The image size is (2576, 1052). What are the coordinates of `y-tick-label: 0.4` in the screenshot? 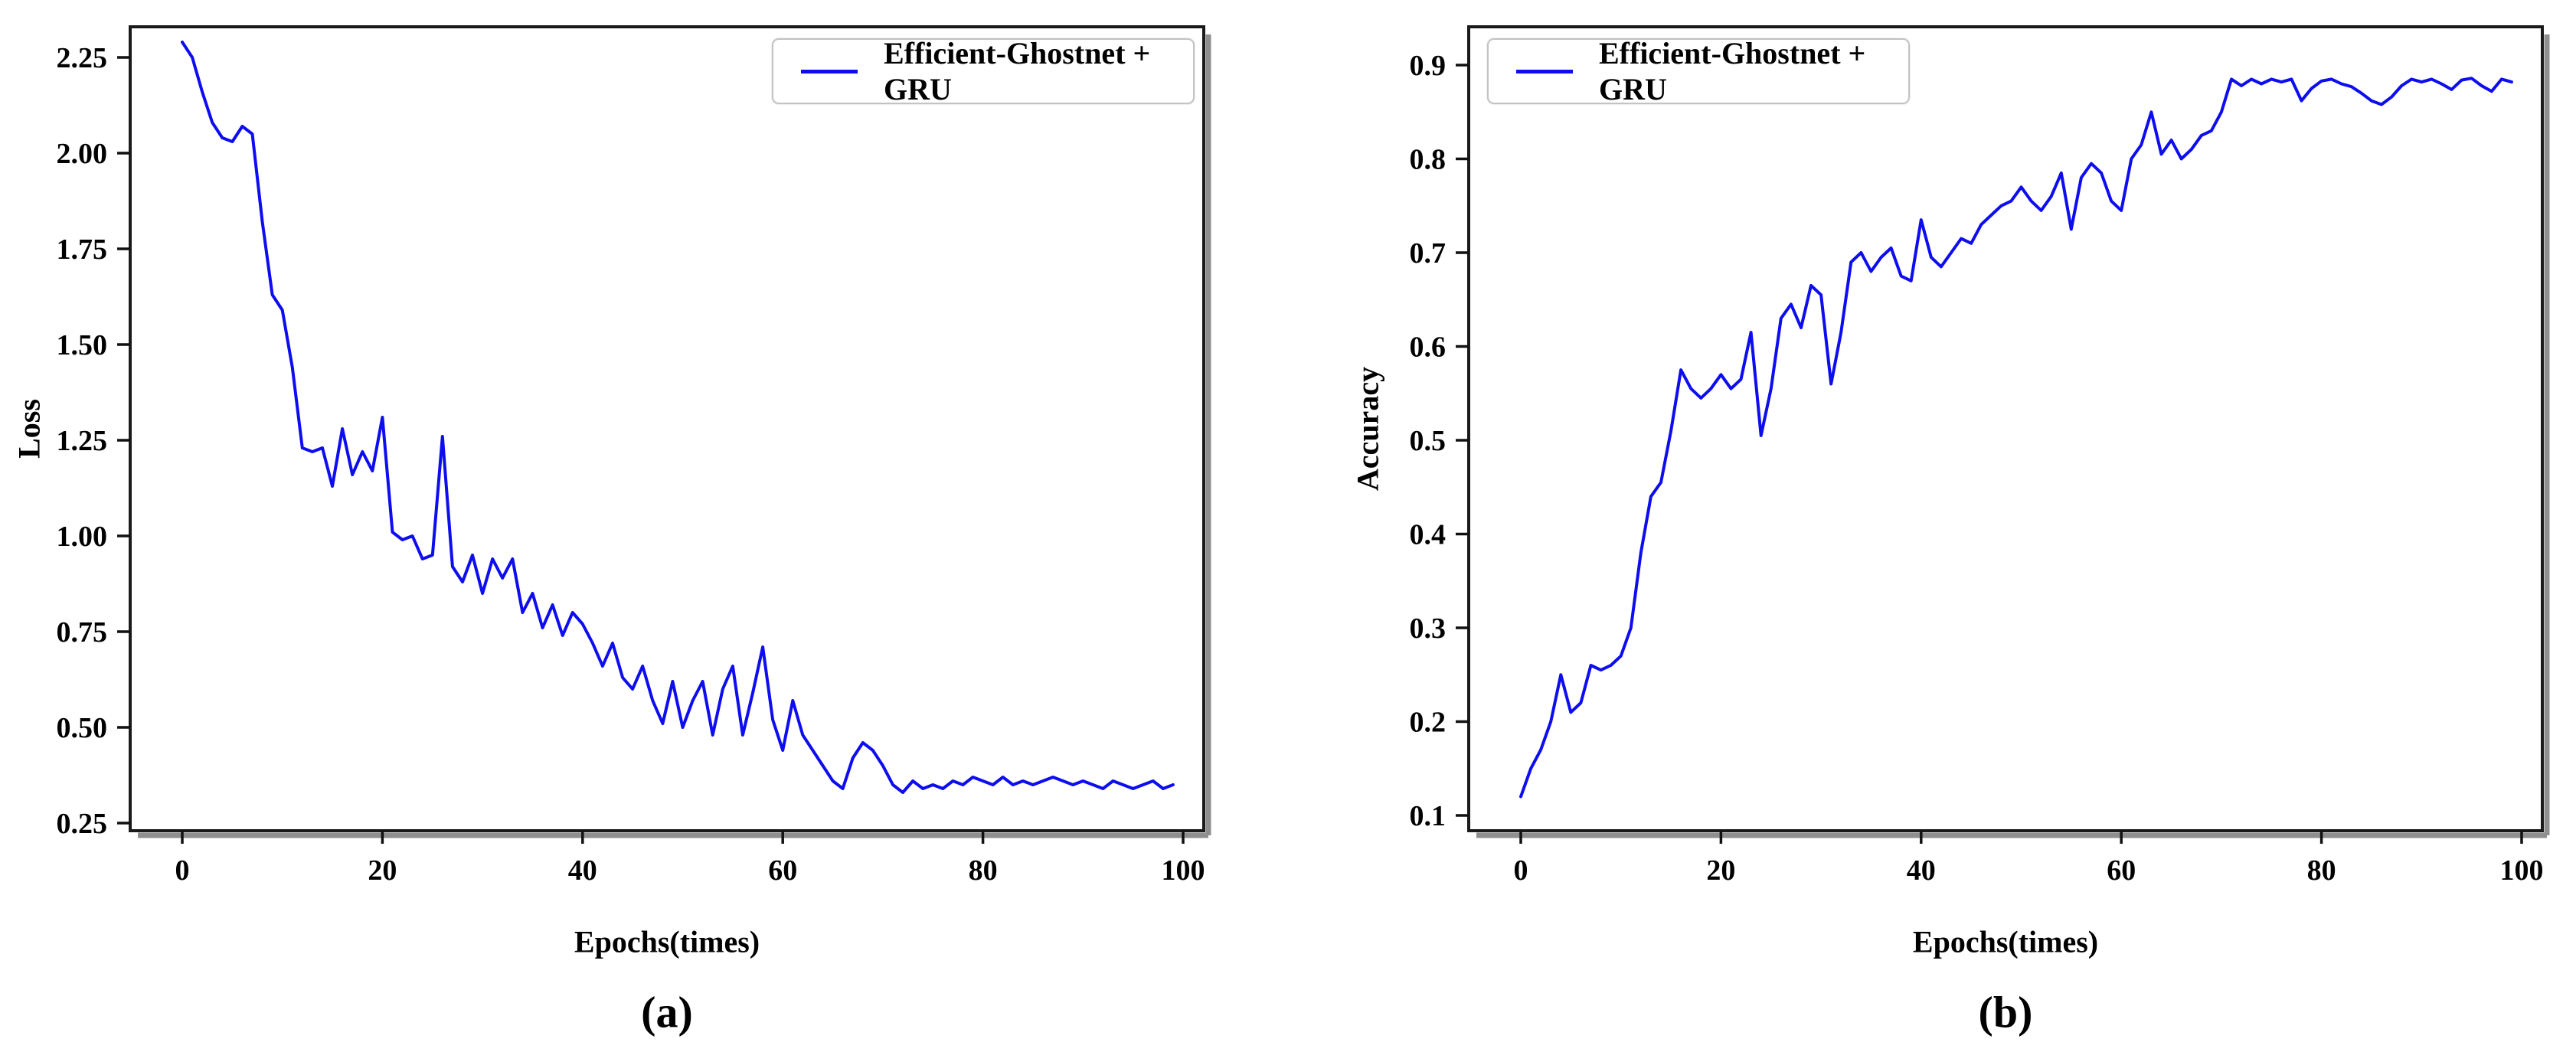 It's located at (1428, 535).